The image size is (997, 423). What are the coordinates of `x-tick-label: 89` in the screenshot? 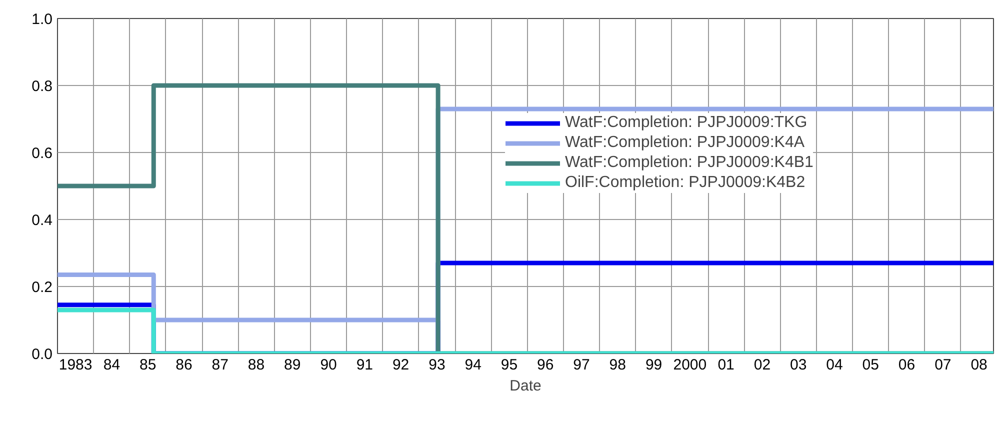 It's located at (292, 365).